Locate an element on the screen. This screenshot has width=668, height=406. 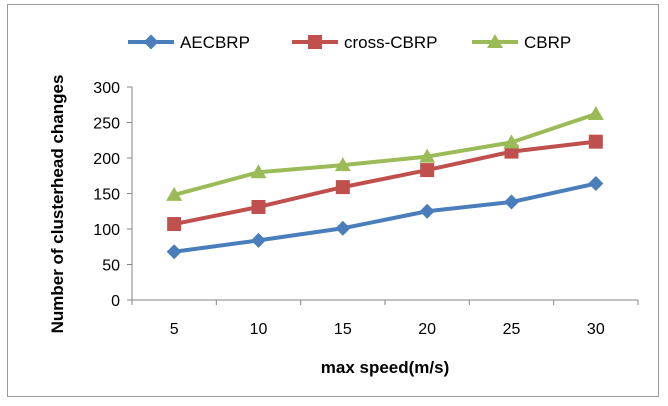
y-tick-label: 50 is located at coordinates (111, 266).